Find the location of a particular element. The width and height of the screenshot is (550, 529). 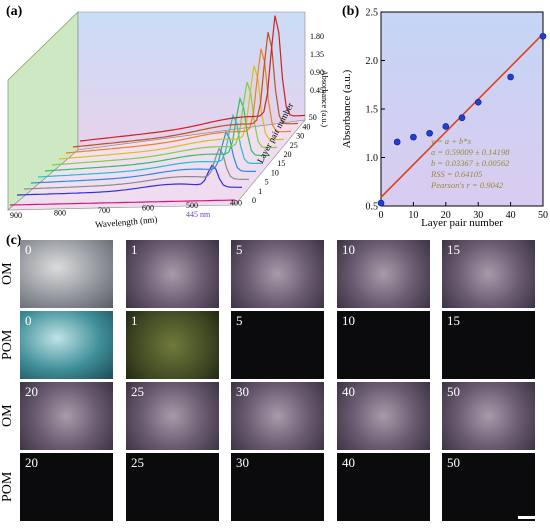

panel-label-c: (c) is located at coordinates (14, 240).